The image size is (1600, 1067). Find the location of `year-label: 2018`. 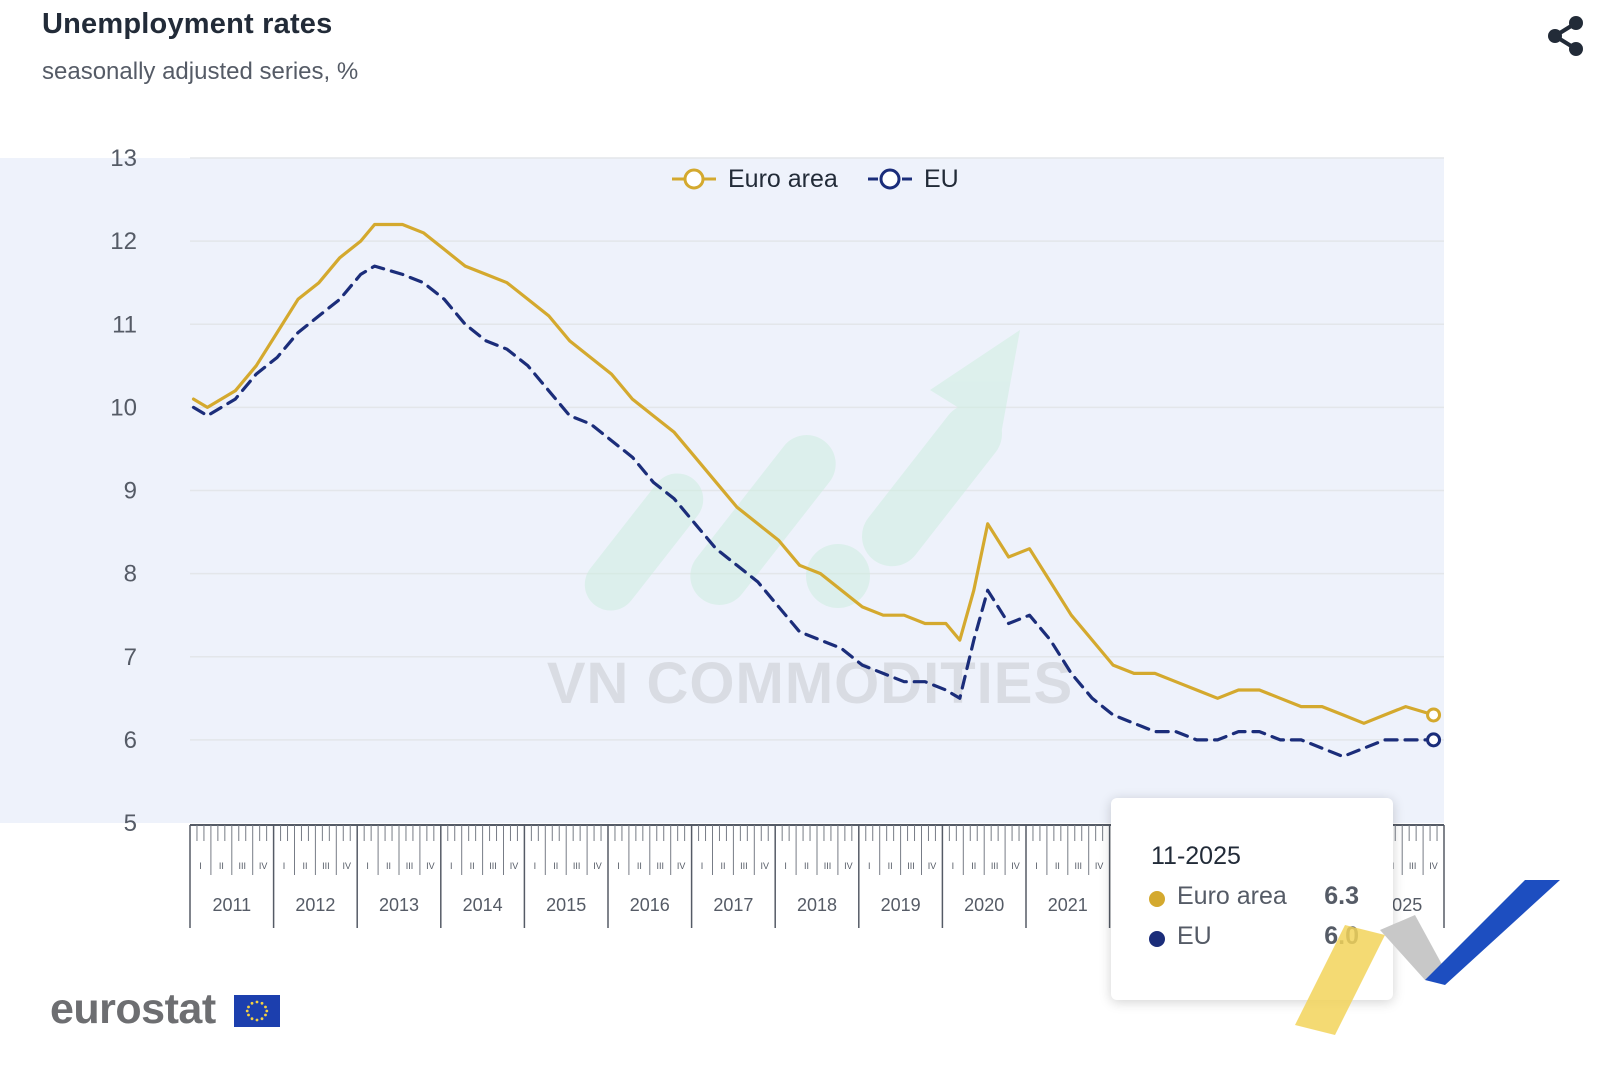

year-label: 2018 is located at coordinates (817, 905).